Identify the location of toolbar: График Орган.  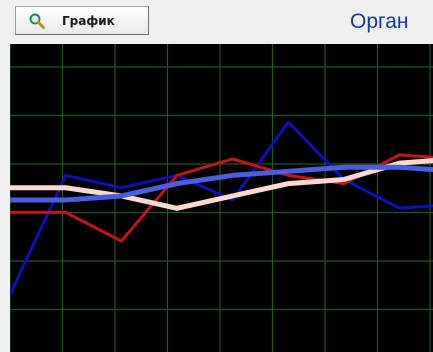
(216, 22).